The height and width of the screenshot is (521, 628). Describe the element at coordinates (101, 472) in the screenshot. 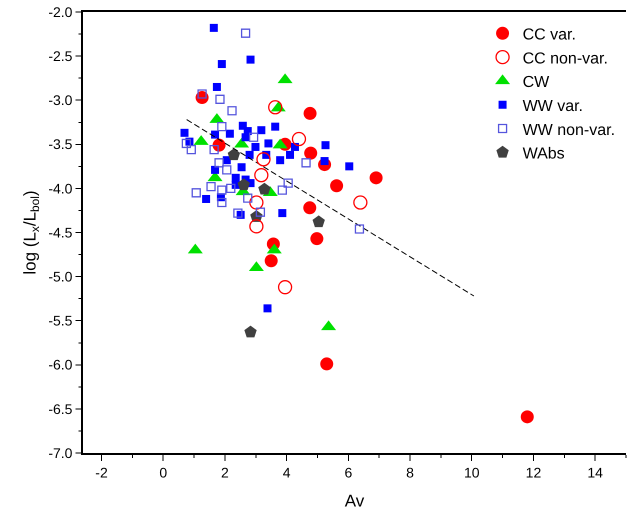

I see `x-tick-label: -2` at that location.